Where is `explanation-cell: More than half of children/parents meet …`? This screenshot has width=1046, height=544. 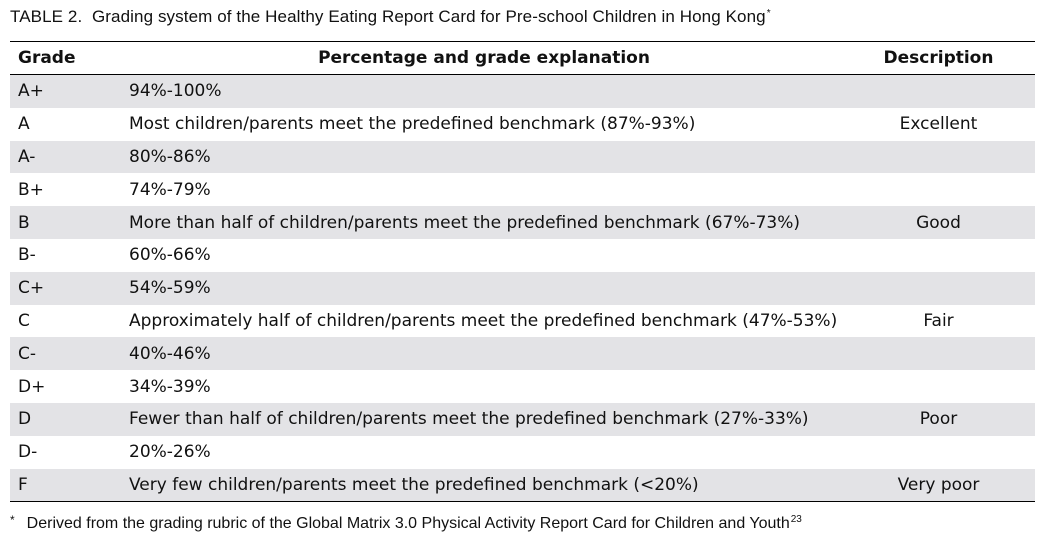
explanation-cell: More than half of children/parents meet … is located at coordinates (465, 222).